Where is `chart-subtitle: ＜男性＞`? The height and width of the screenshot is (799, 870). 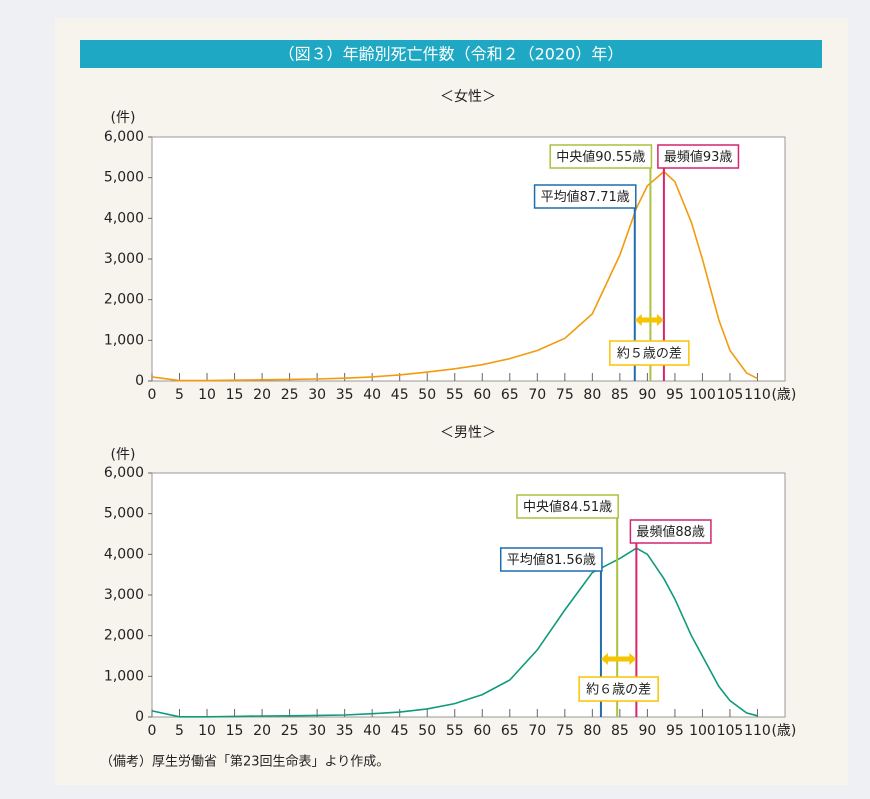
chart-subtitle: ＜男性＞ is located at coordinates (468, 433).